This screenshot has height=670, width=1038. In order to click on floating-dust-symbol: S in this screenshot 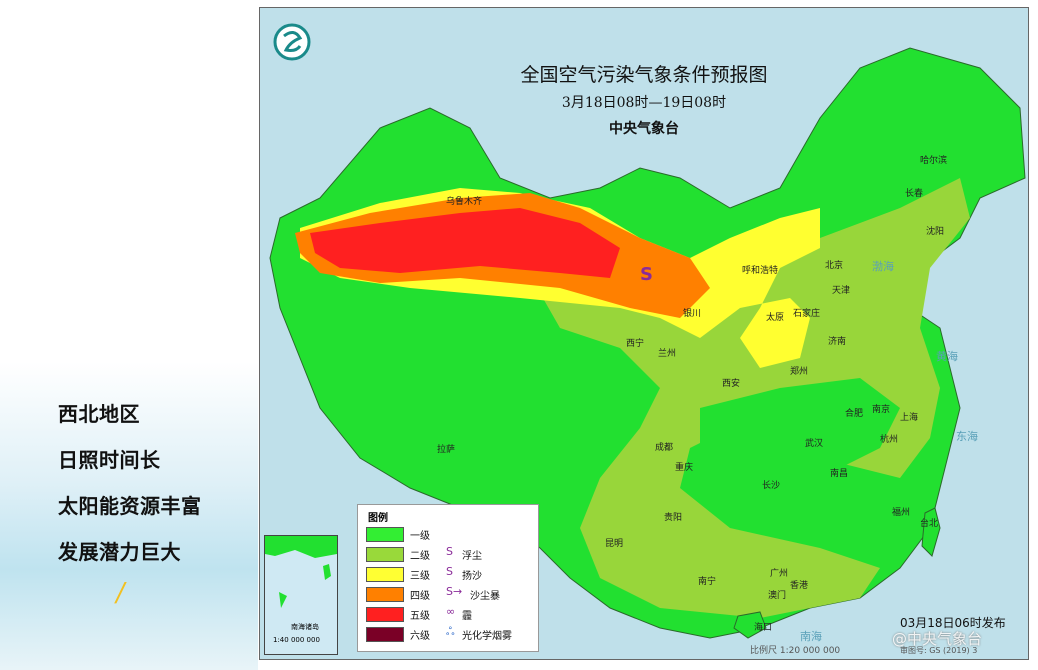, I will do `click(646, 274)`.